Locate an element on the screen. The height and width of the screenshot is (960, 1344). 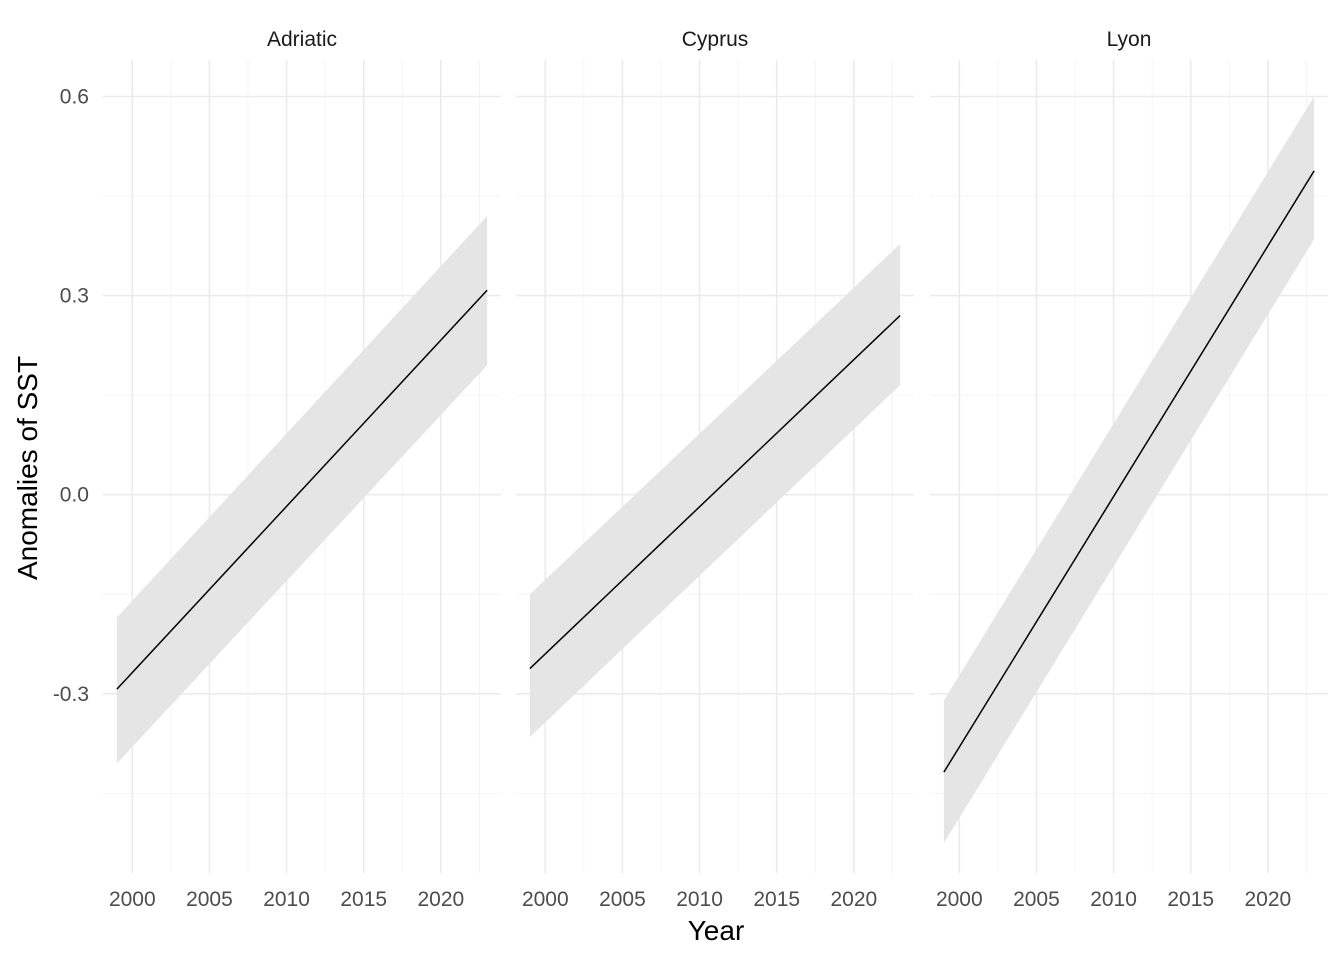
y-tick-label: -0.3 is located at coordinates (71, 694).